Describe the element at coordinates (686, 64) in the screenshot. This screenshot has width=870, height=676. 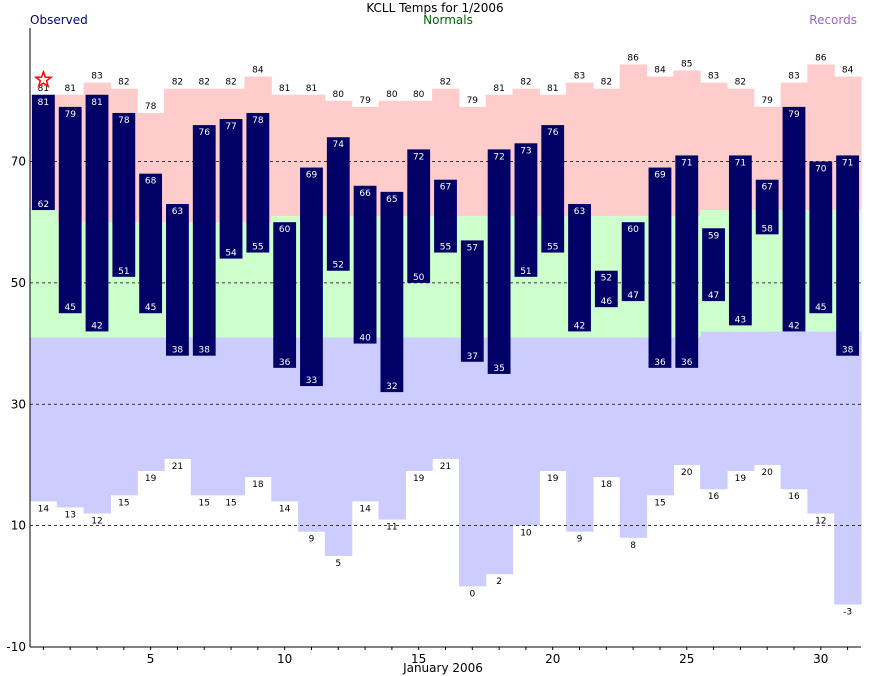
I see `record-high-label: 85` at that location.